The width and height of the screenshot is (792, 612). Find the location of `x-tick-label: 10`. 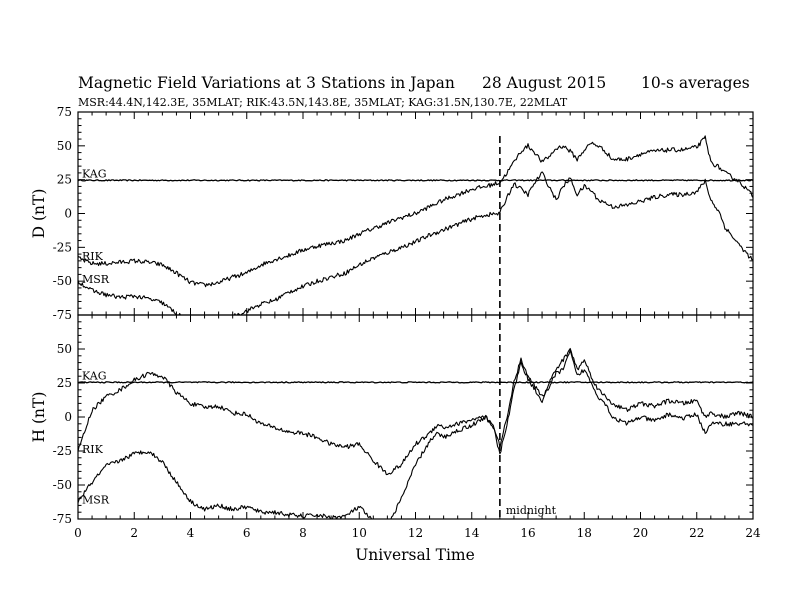

x-tick-label: 10 is located at coordinates (359, 533).